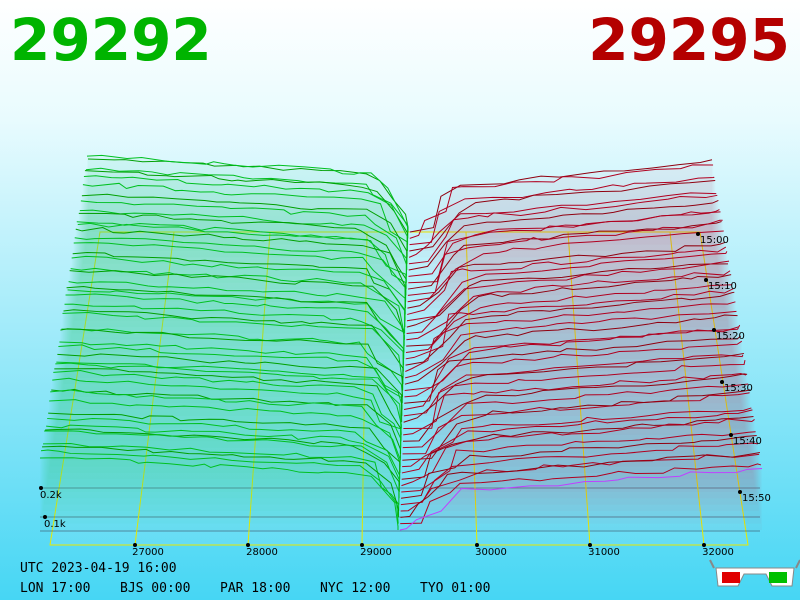  What do you see at coordinates (355, 588) in the screenshot?
I see `clock: NYC 12:00` at bounding box center [355, 588].